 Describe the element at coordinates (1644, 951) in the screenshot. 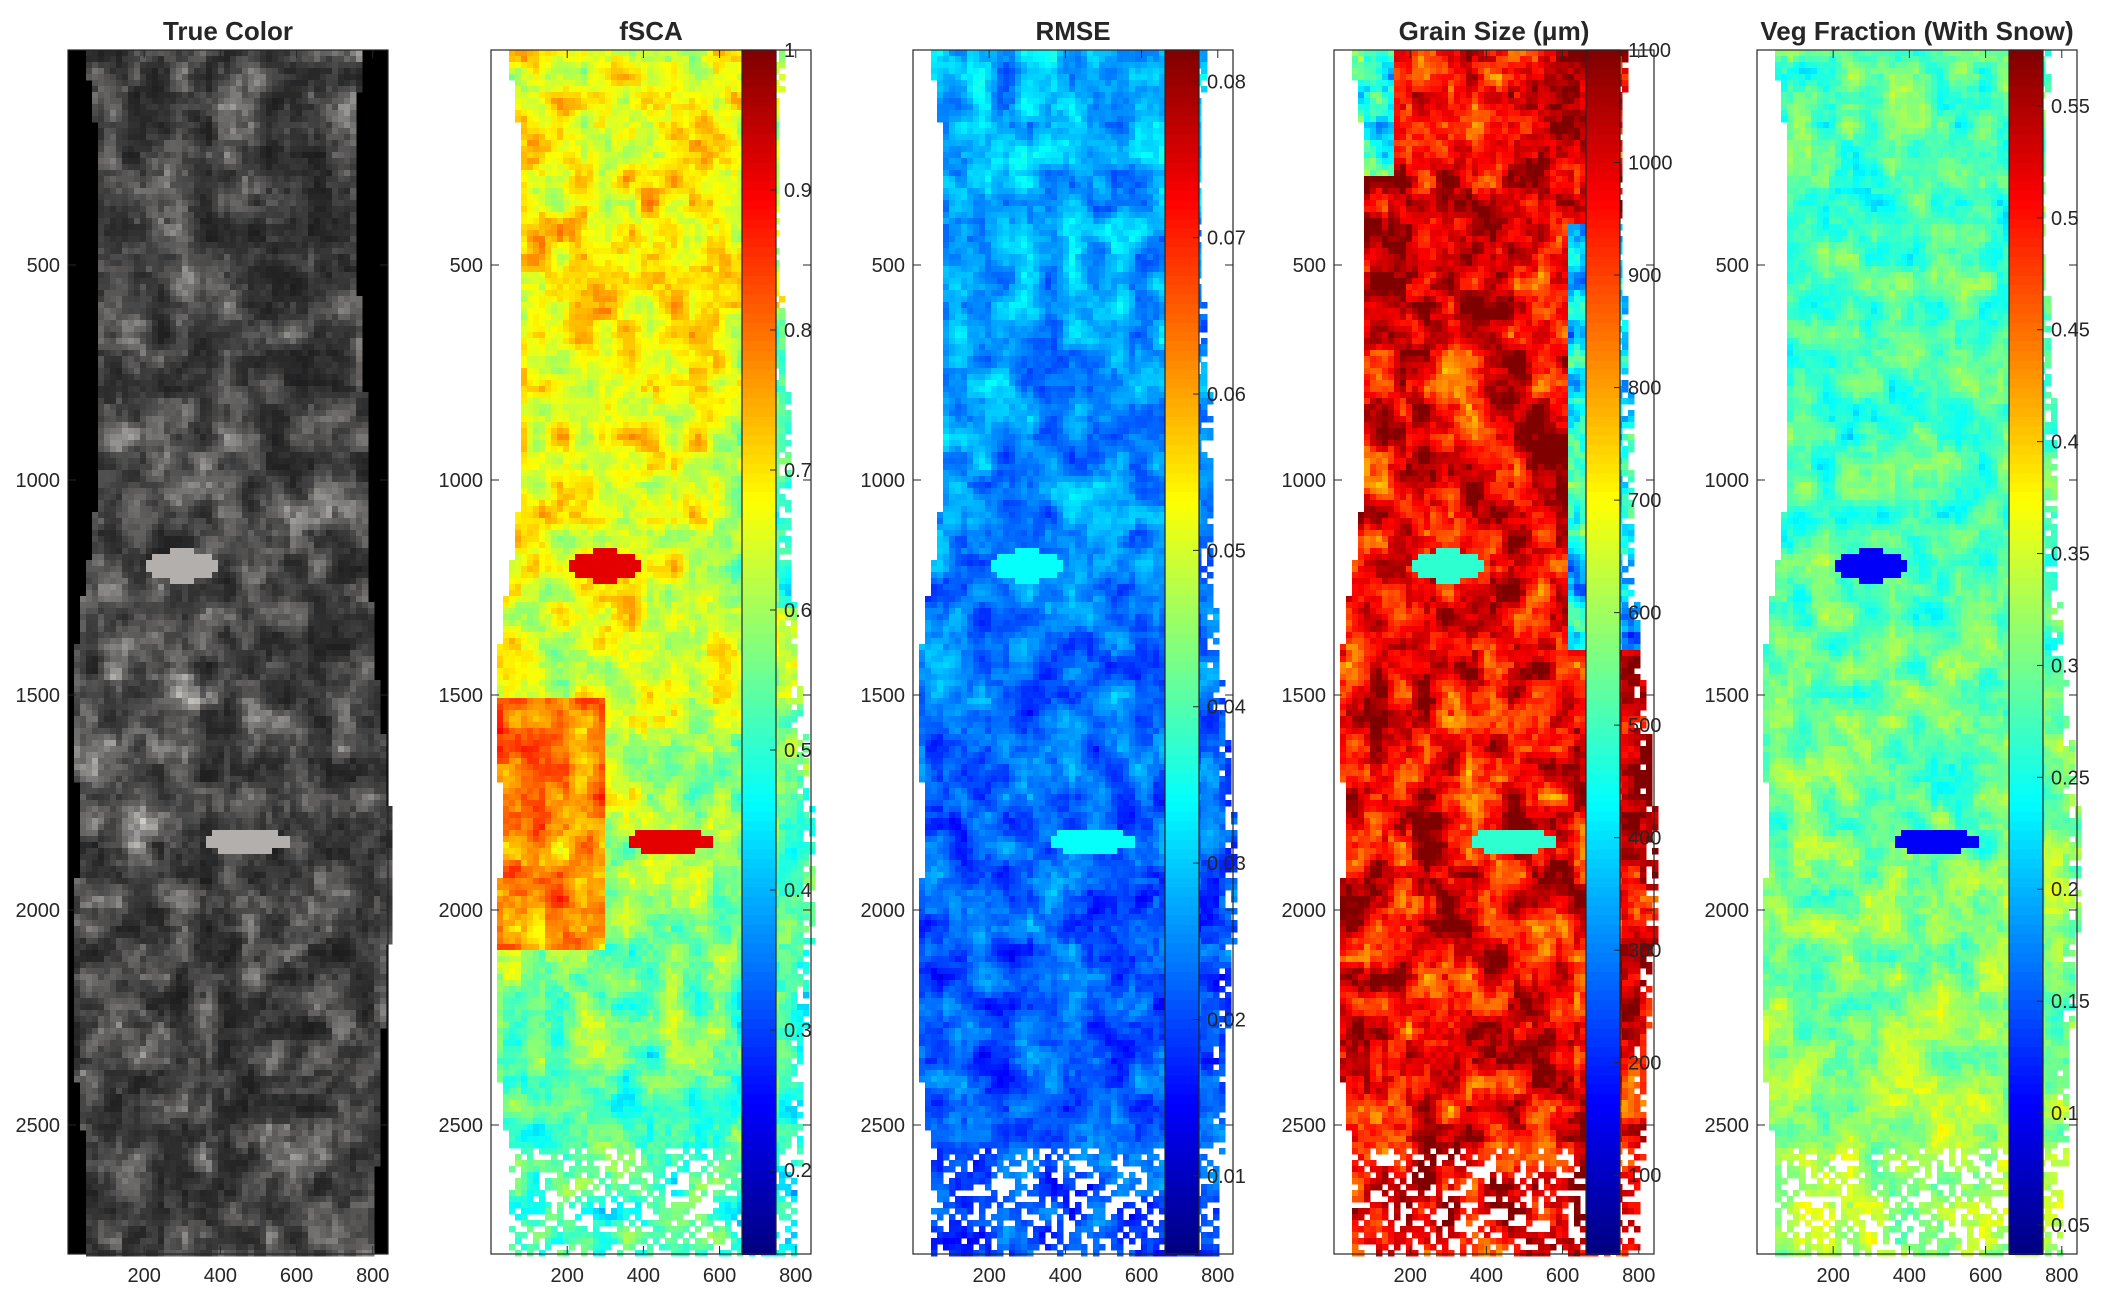

I see `colorbar-tick-label: 300` at that location.